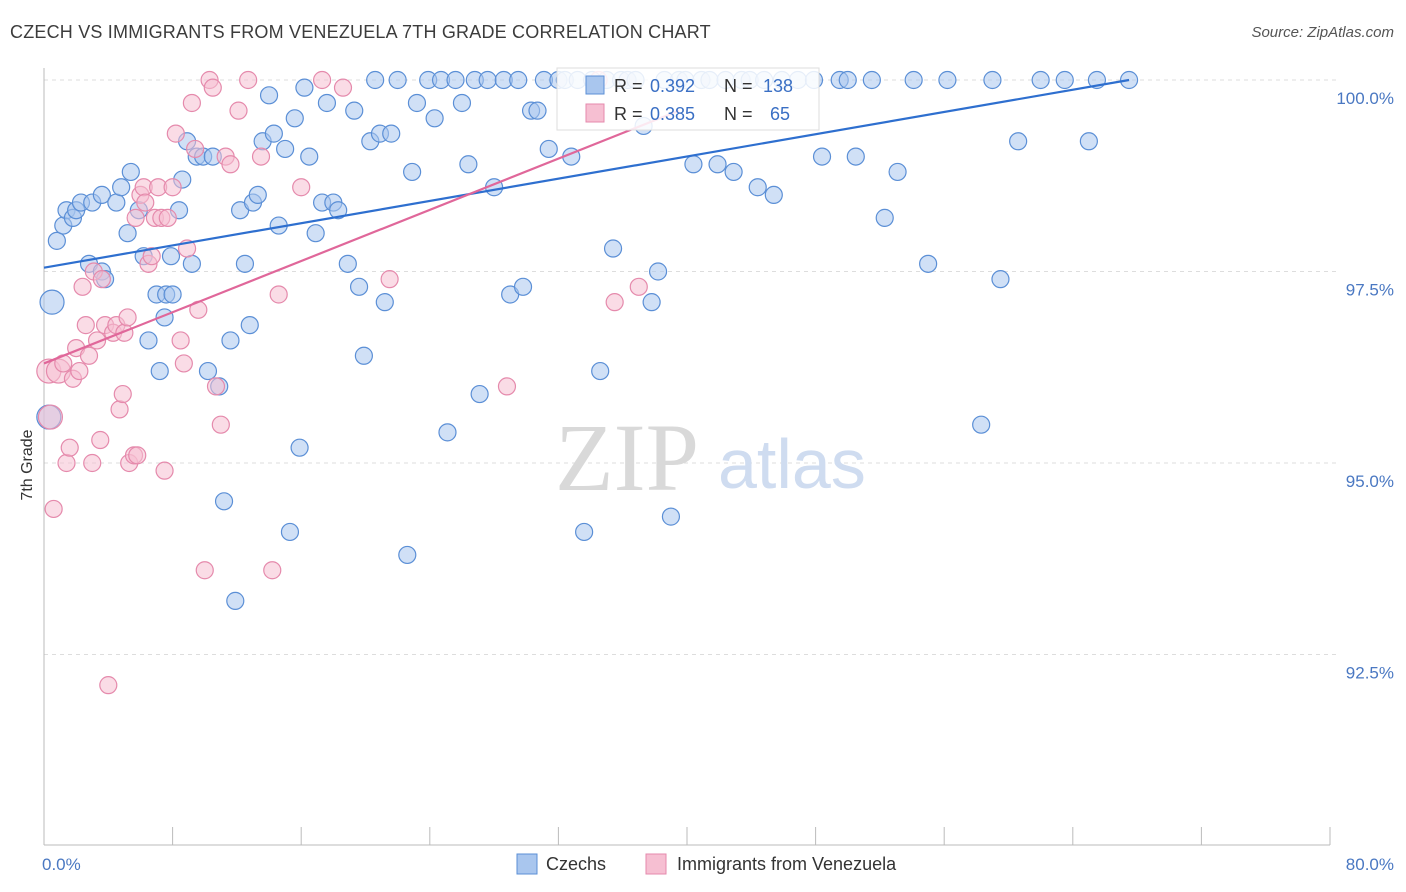 The width and height of the screenshot is (1406, 892). Describe the element at coordinates (27, 464) in the screenshot. I see `y-axis-label: 7th Grade` at that location.